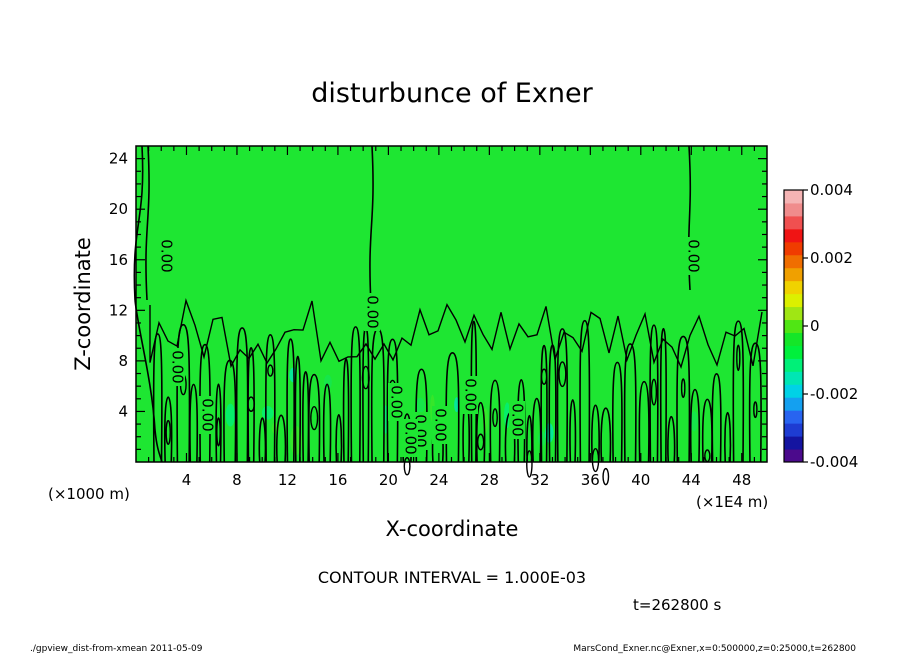 The width and height of the screenshot is (904, 654). I want to click on x-tick-label: 4, so click(187, 480).